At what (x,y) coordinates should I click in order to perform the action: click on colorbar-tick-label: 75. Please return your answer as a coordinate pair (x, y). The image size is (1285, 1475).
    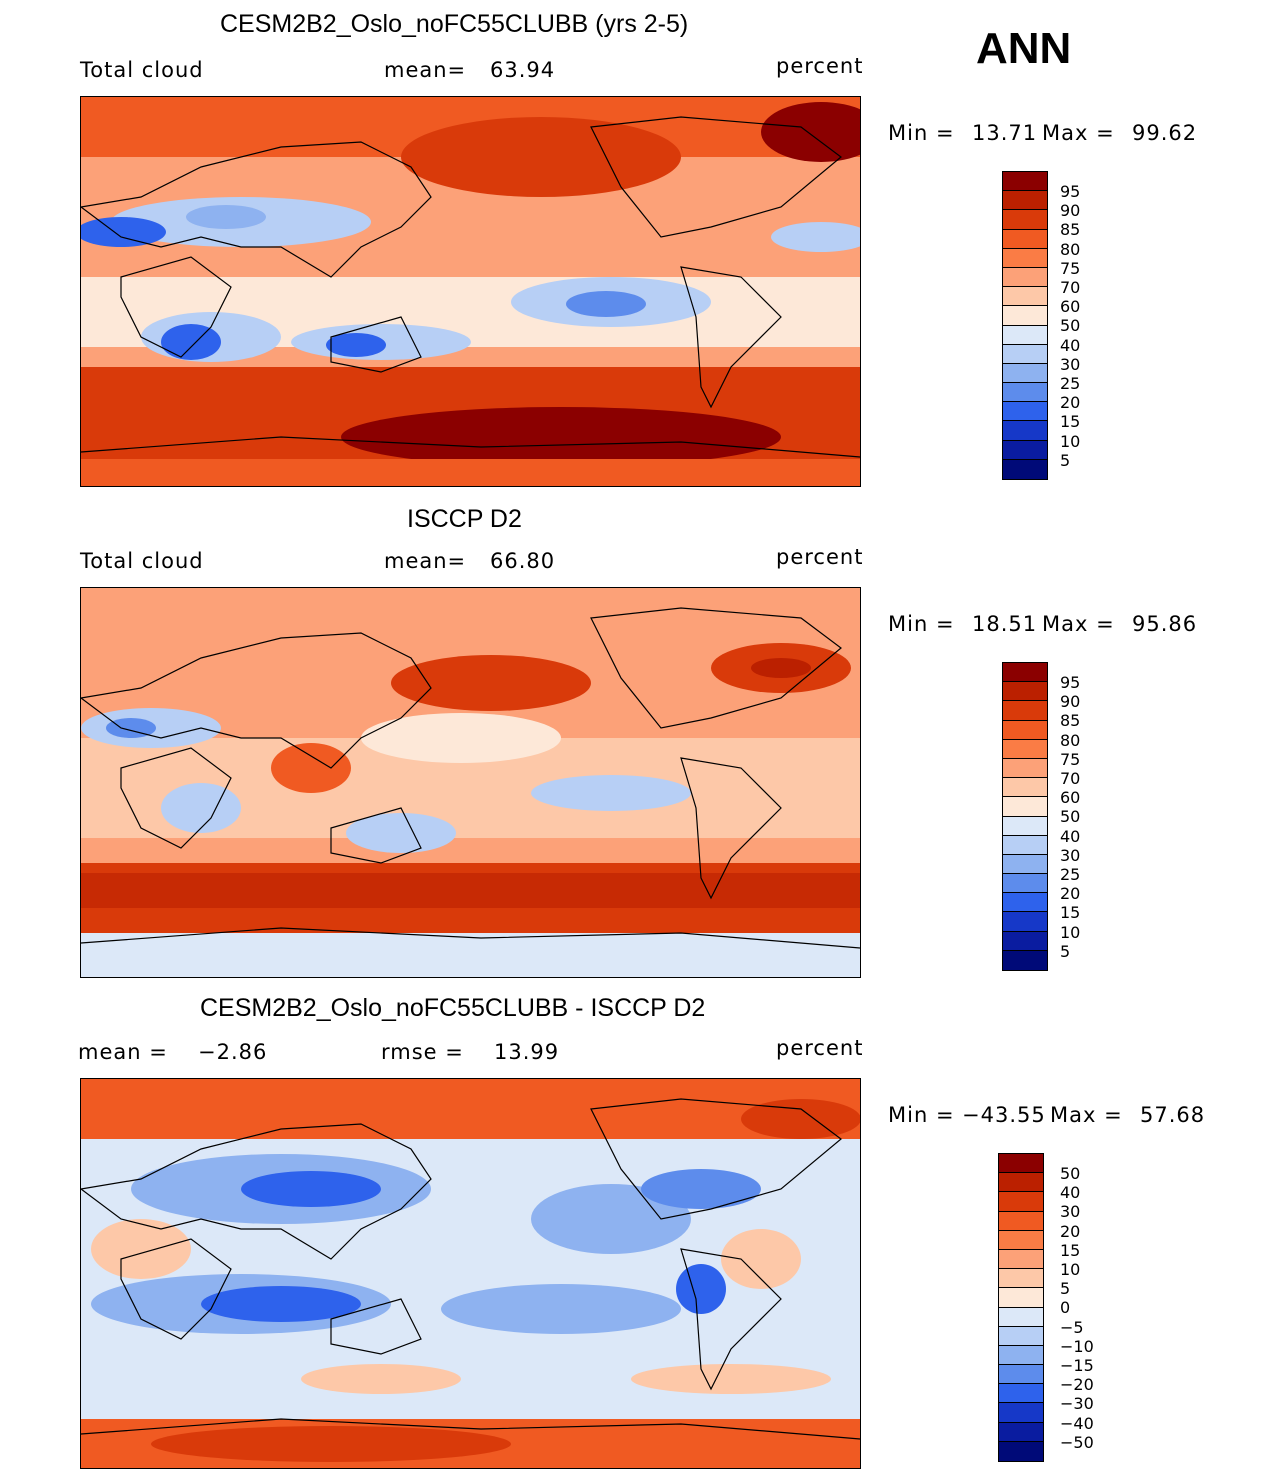
    Looking at the image, I should click on (1070, 268).